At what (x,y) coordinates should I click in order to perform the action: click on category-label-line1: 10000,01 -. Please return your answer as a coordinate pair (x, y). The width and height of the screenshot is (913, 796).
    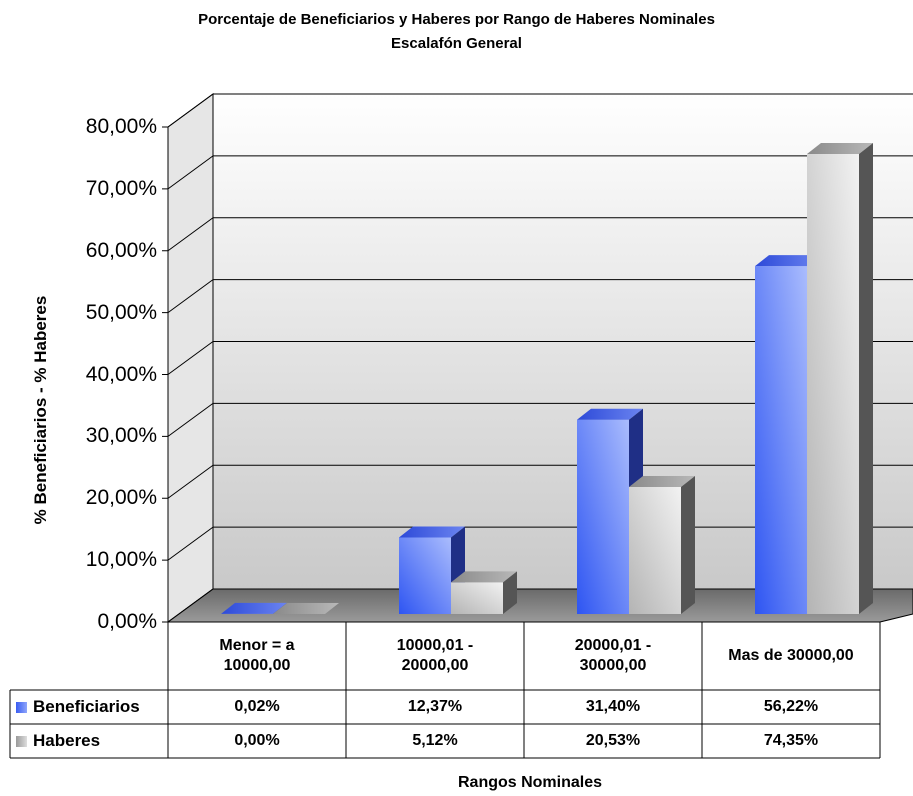
    Looking at the image, I should click on (435, 645).